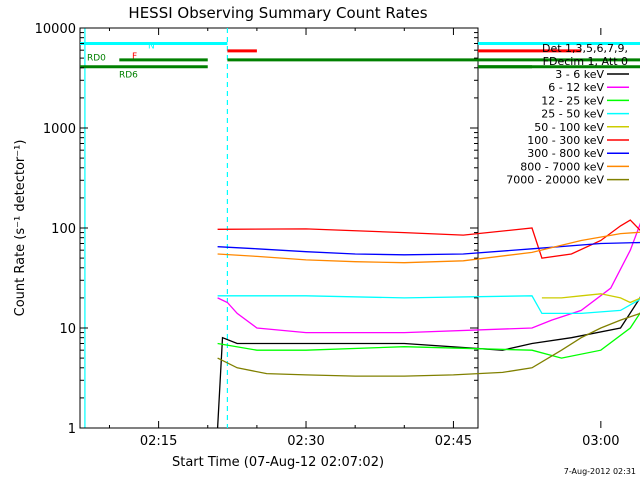 This screenshot has width=640, height=480. Describe the element at coordinates (565, 153) in the screenshot. I see `legend-label: 300 - 800 keV` at that location.